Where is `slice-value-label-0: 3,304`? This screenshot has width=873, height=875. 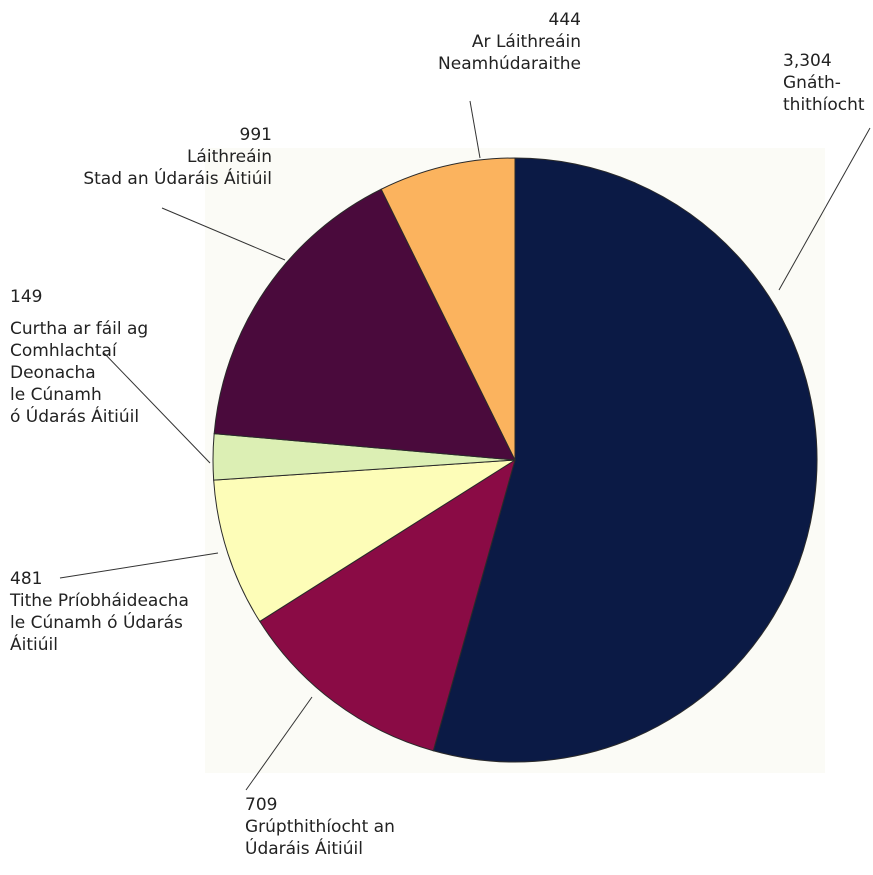
slice-value-label-0: 3,304 is located at coordinates (807, 61).